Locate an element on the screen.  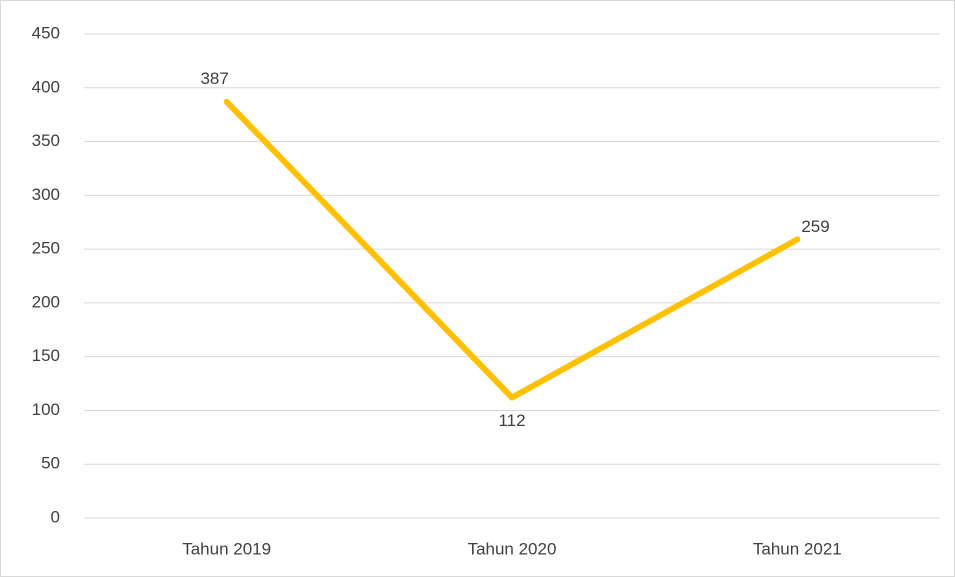
data-label: 387 is located at coordinates (214, 78).